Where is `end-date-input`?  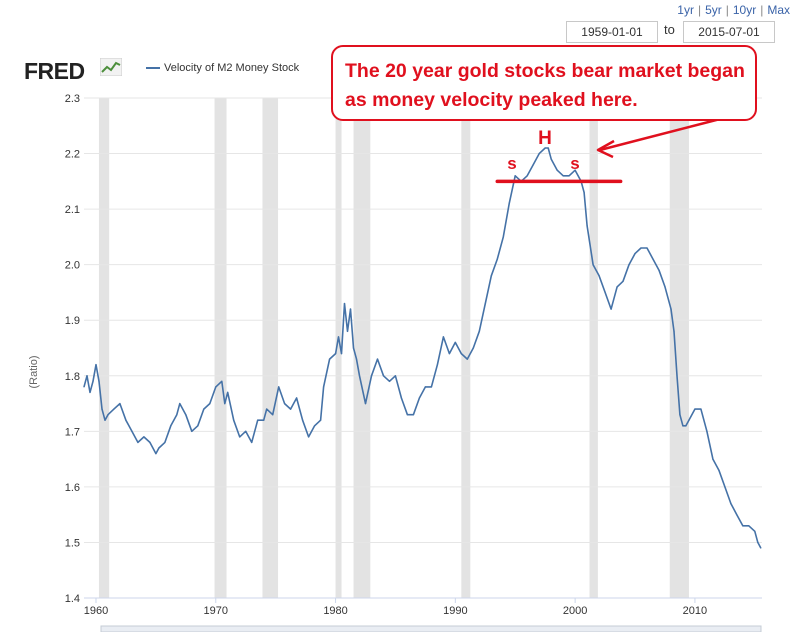
end-date-input is located at coordinates (729, 32).